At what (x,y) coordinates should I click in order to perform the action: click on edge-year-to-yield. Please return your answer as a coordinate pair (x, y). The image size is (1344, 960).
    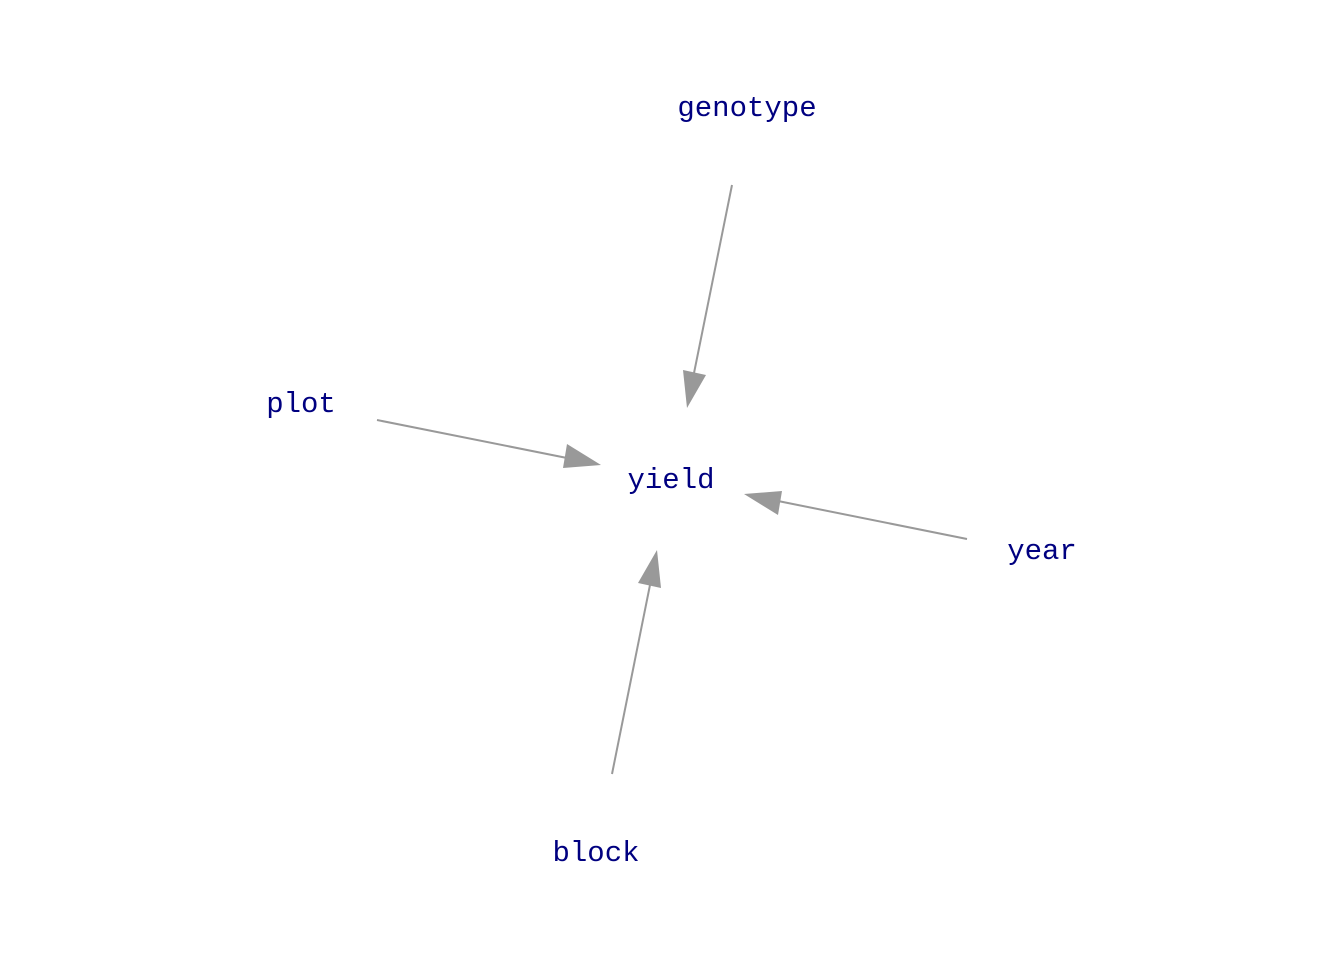
    Looking at the image, I should click on (856, 515).